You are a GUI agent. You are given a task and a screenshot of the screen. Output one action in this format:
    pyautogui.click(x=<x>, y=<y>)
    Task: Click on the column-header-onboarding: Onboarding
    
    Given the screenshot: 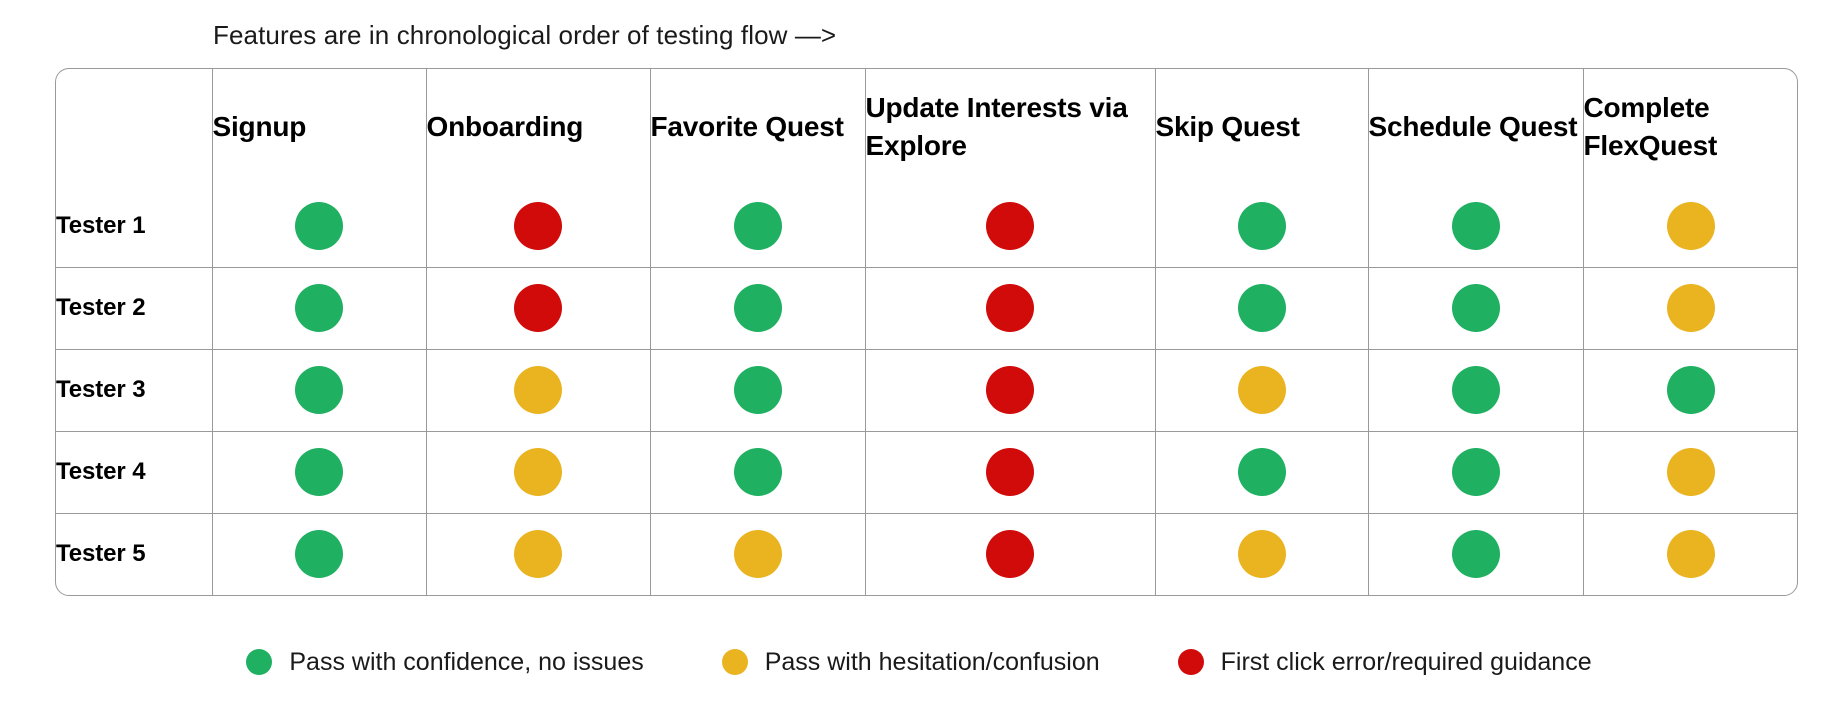 What is the action you would take?
    pyautogui.click(x=538, y=127)
    